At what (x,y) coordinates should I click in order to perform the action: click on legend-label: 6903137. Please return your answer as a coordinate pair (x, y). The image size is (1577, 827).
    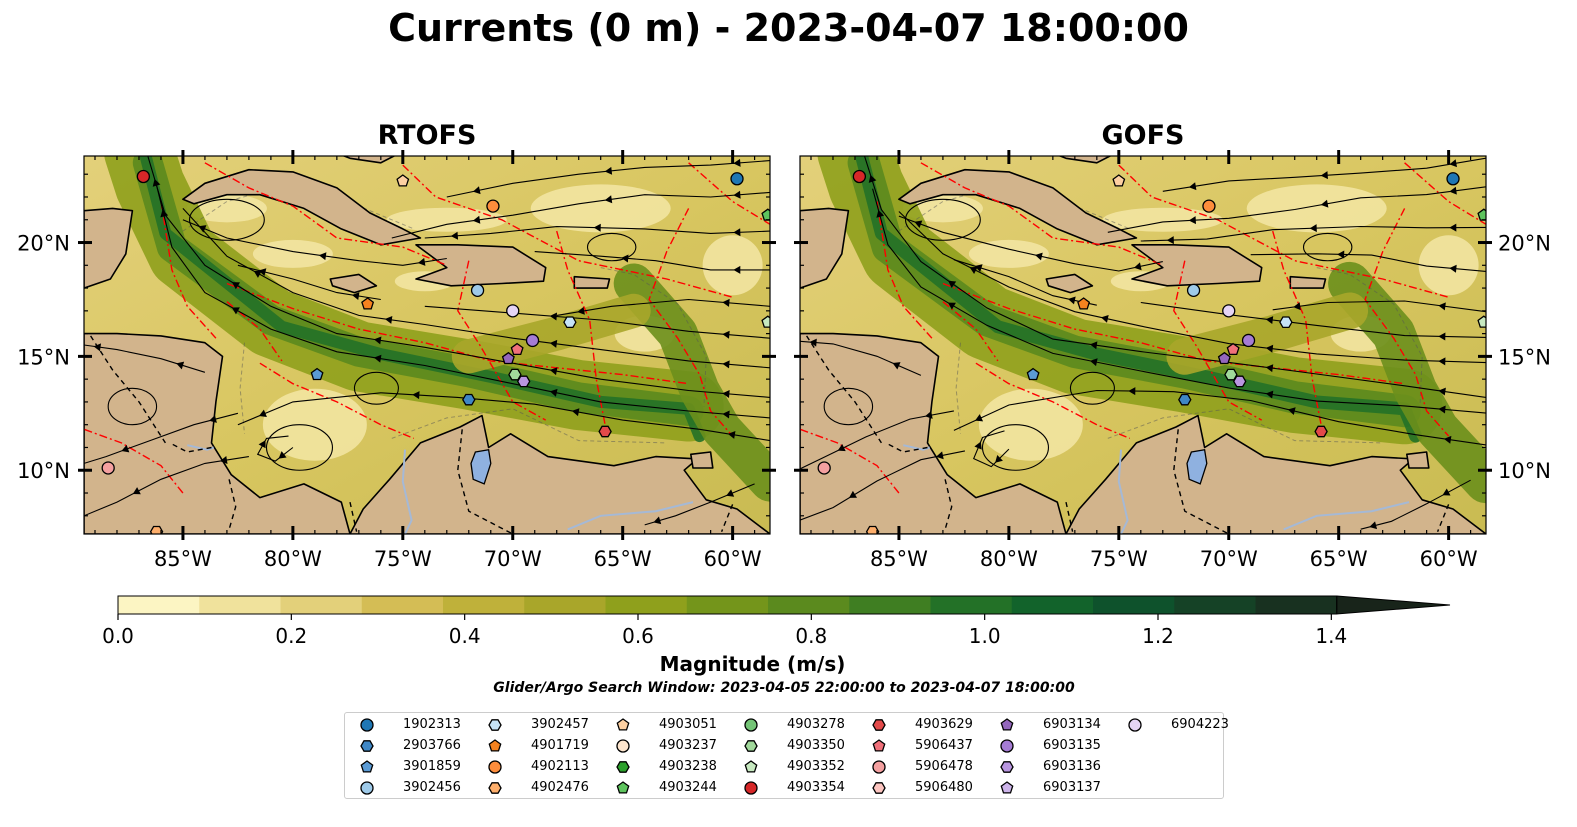
    Looking at the image, I should click on (1072, 787).